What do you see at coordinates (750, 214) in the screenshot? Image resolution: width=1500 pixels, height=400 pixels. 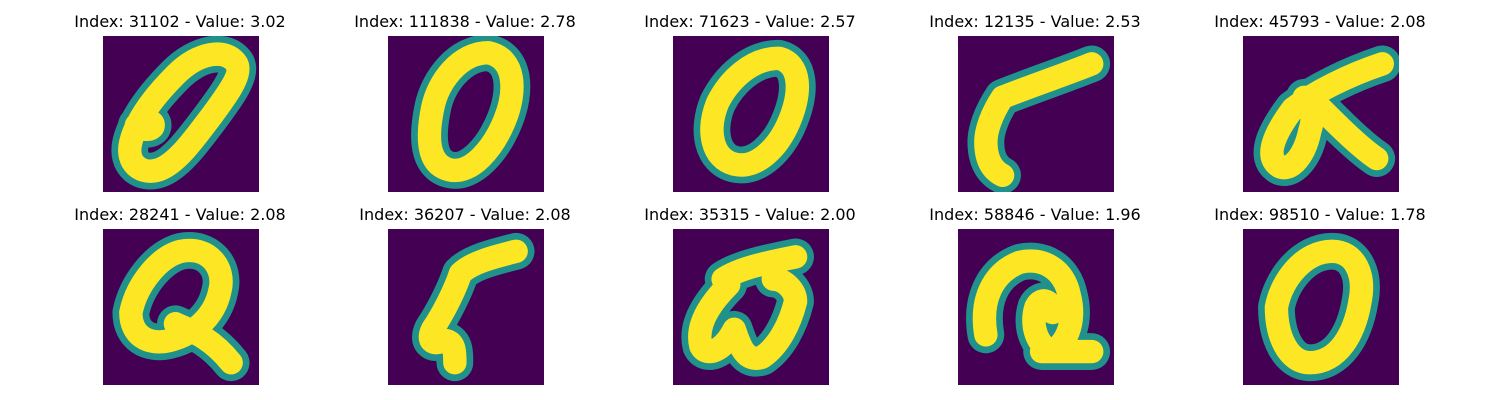 I see `panel-title: Index: 35315 - Value: 2.00` at bounding box center [750, 214].